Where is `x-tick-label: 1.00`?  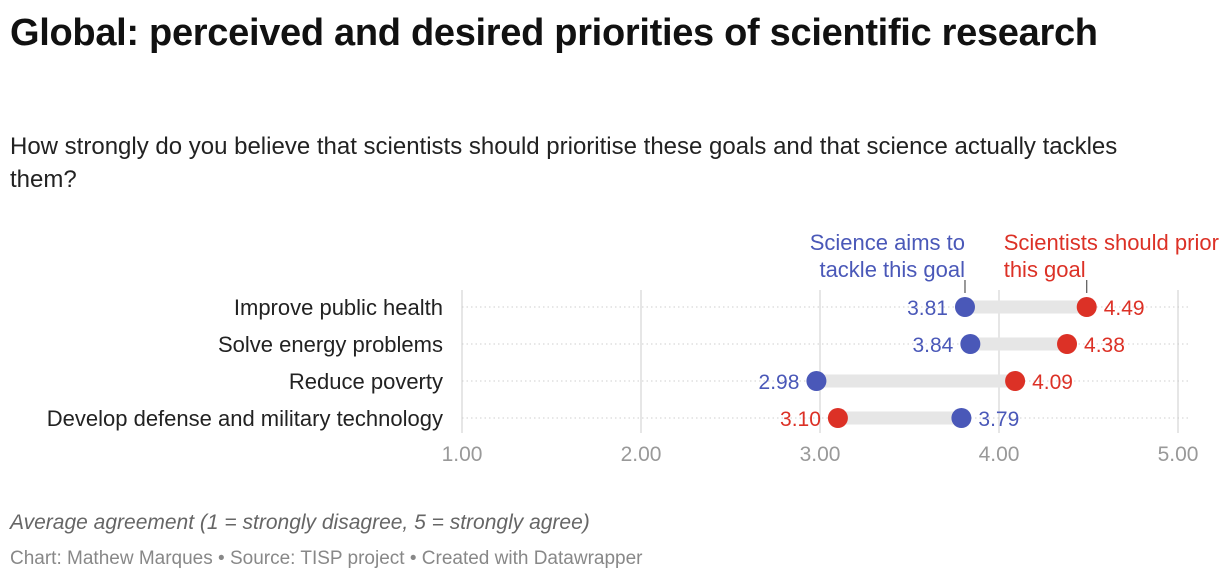
x-tick-label: 1.00 is located at coordinates (462, 454).